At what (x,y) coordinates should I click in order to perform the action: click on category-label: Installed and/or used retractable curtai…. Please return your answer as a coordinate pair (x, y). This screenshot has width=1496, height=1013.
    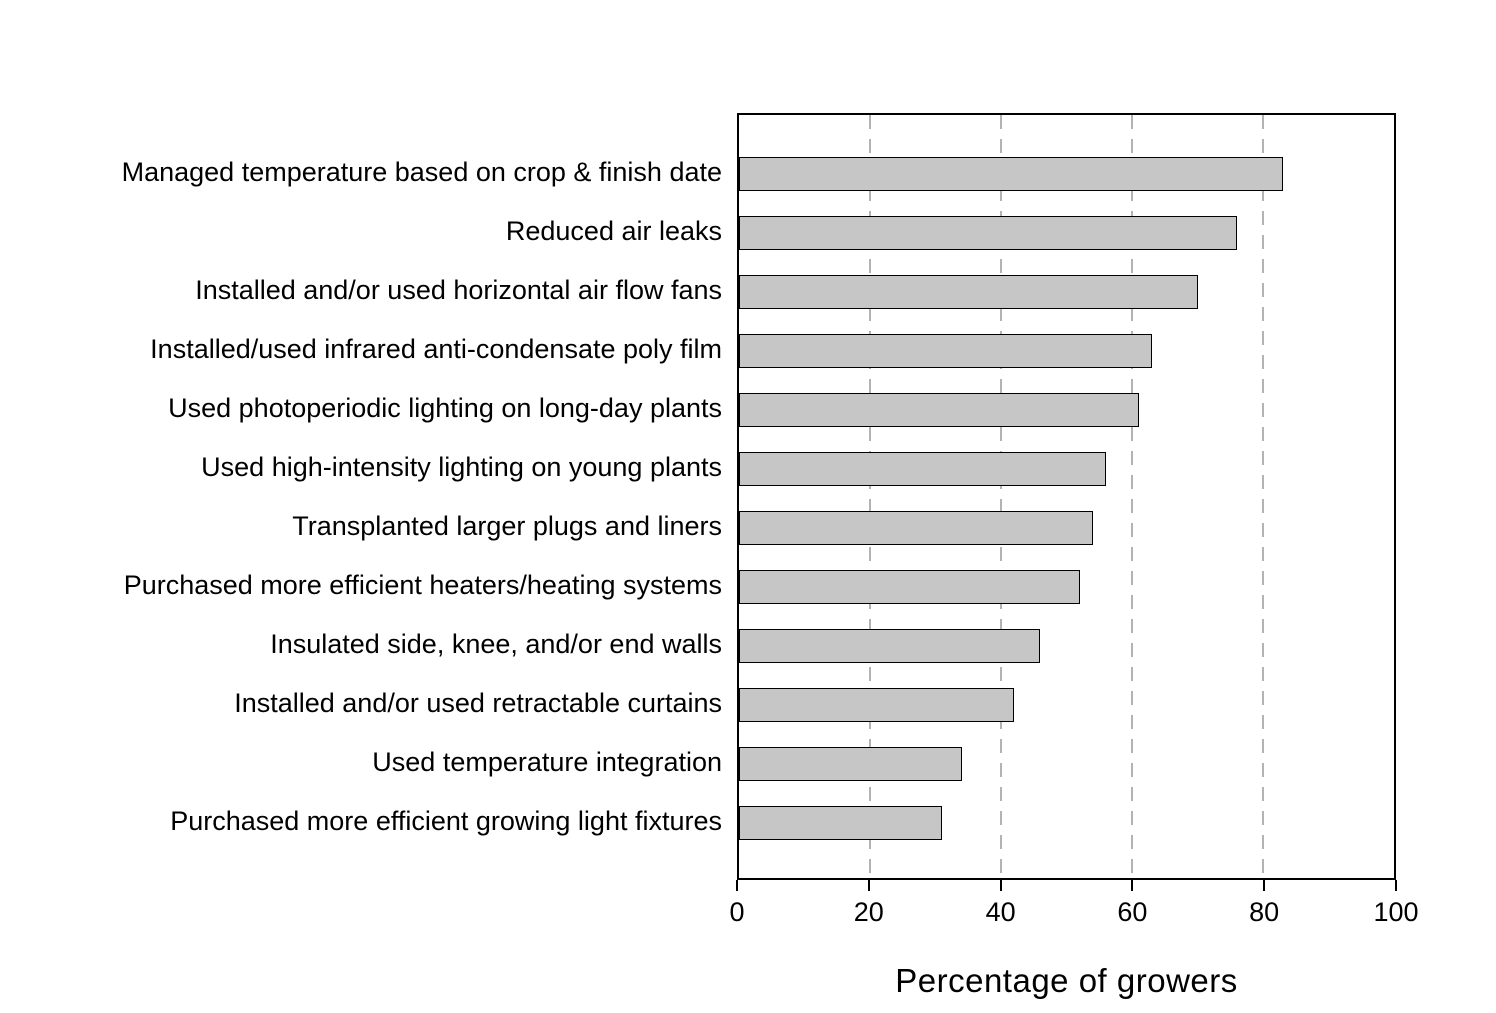
    Looking at the image, I should click on (478, 702).